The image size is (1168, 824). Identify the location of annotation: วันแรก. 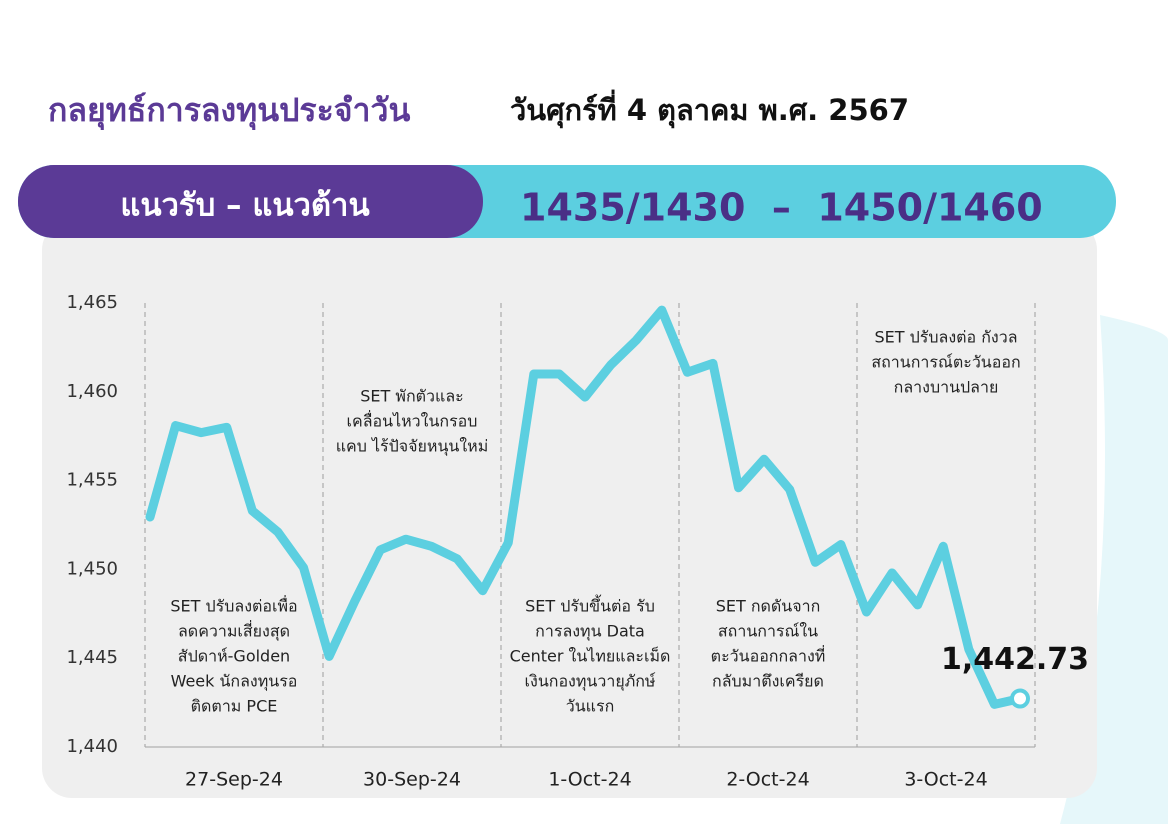
(590, 706).